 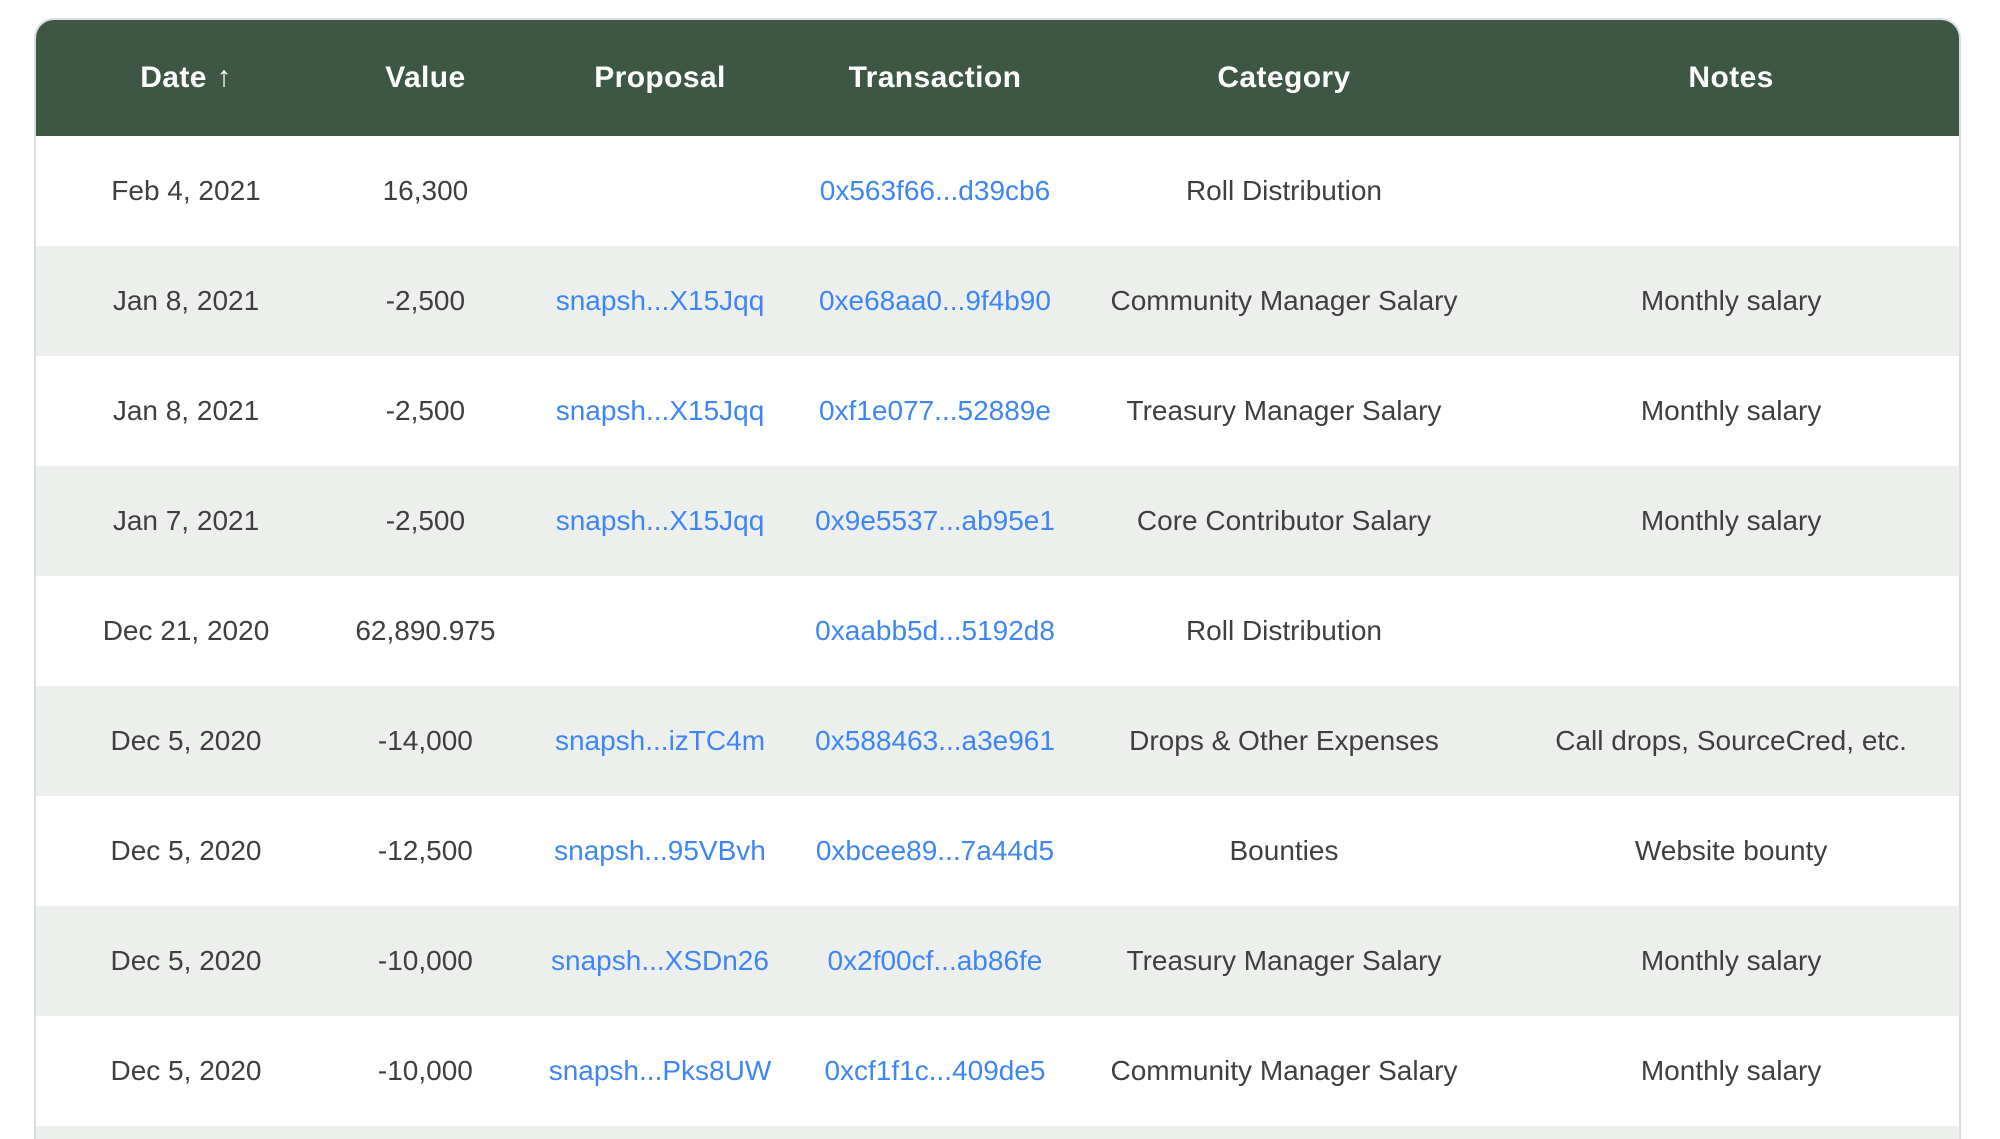 I want to click on cell-proposal: snapsh...Pks8UW, so click(x=660, y=1071).